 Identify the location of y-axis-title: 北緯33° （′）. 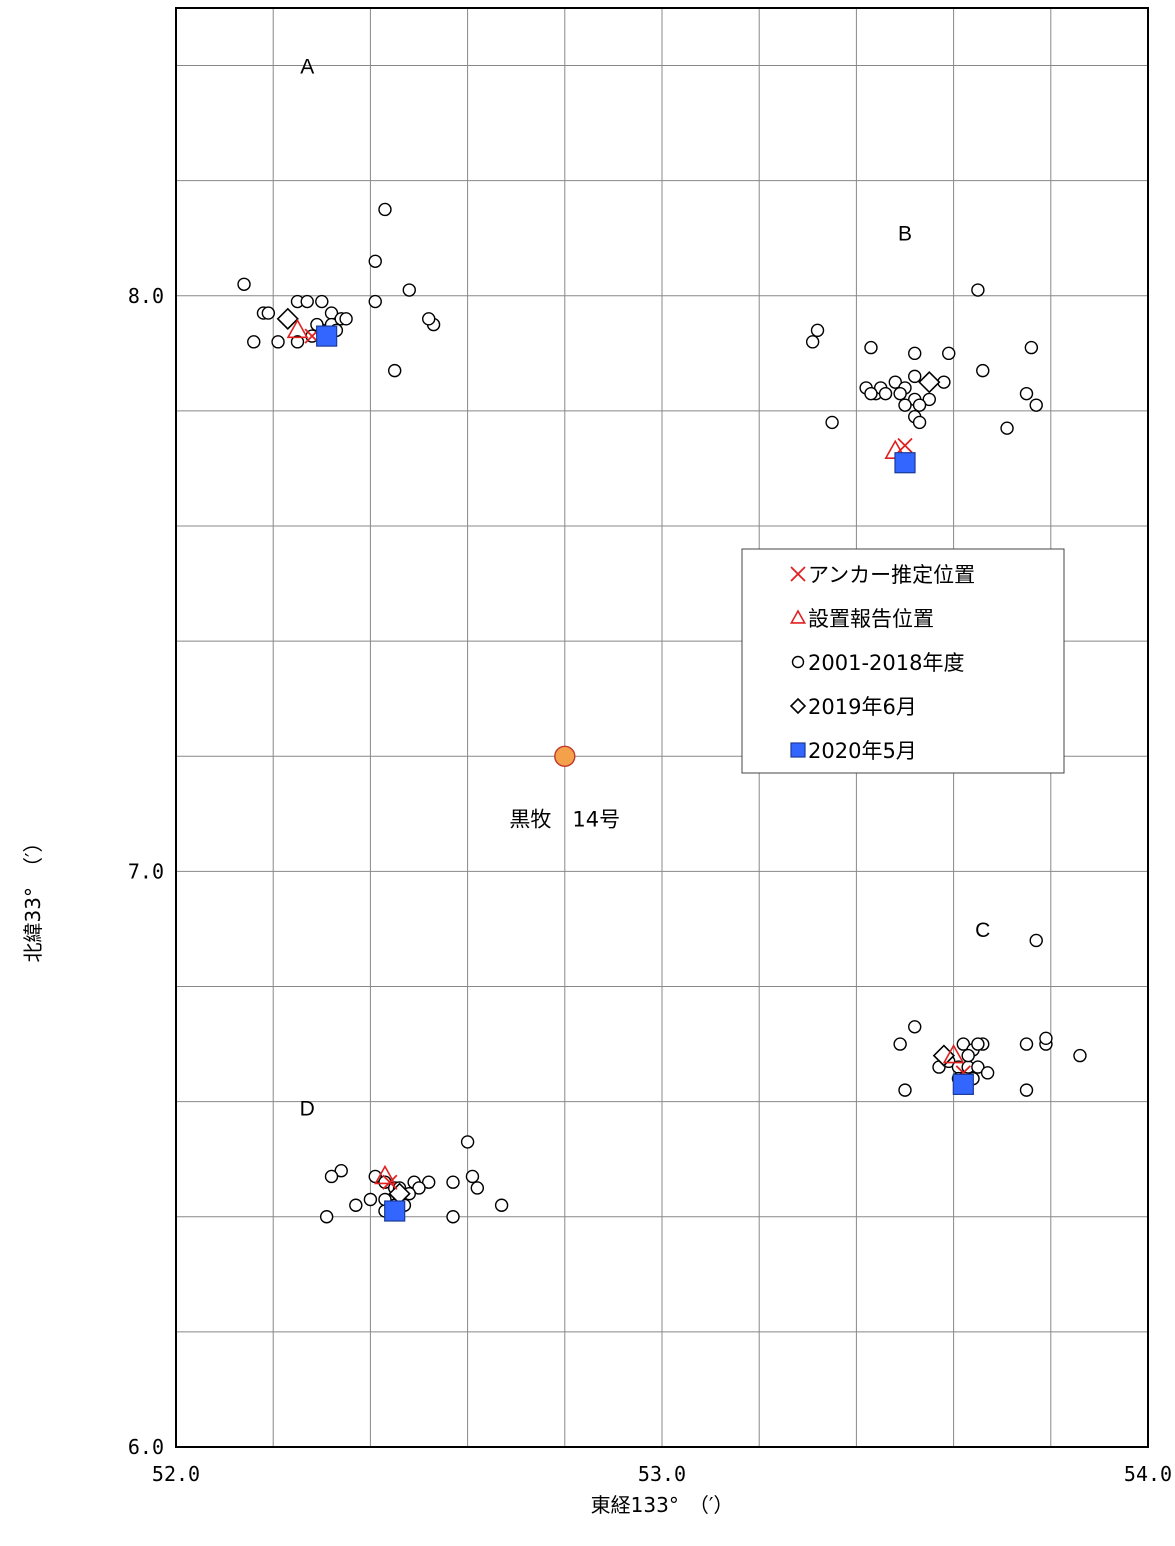
(33, 898).